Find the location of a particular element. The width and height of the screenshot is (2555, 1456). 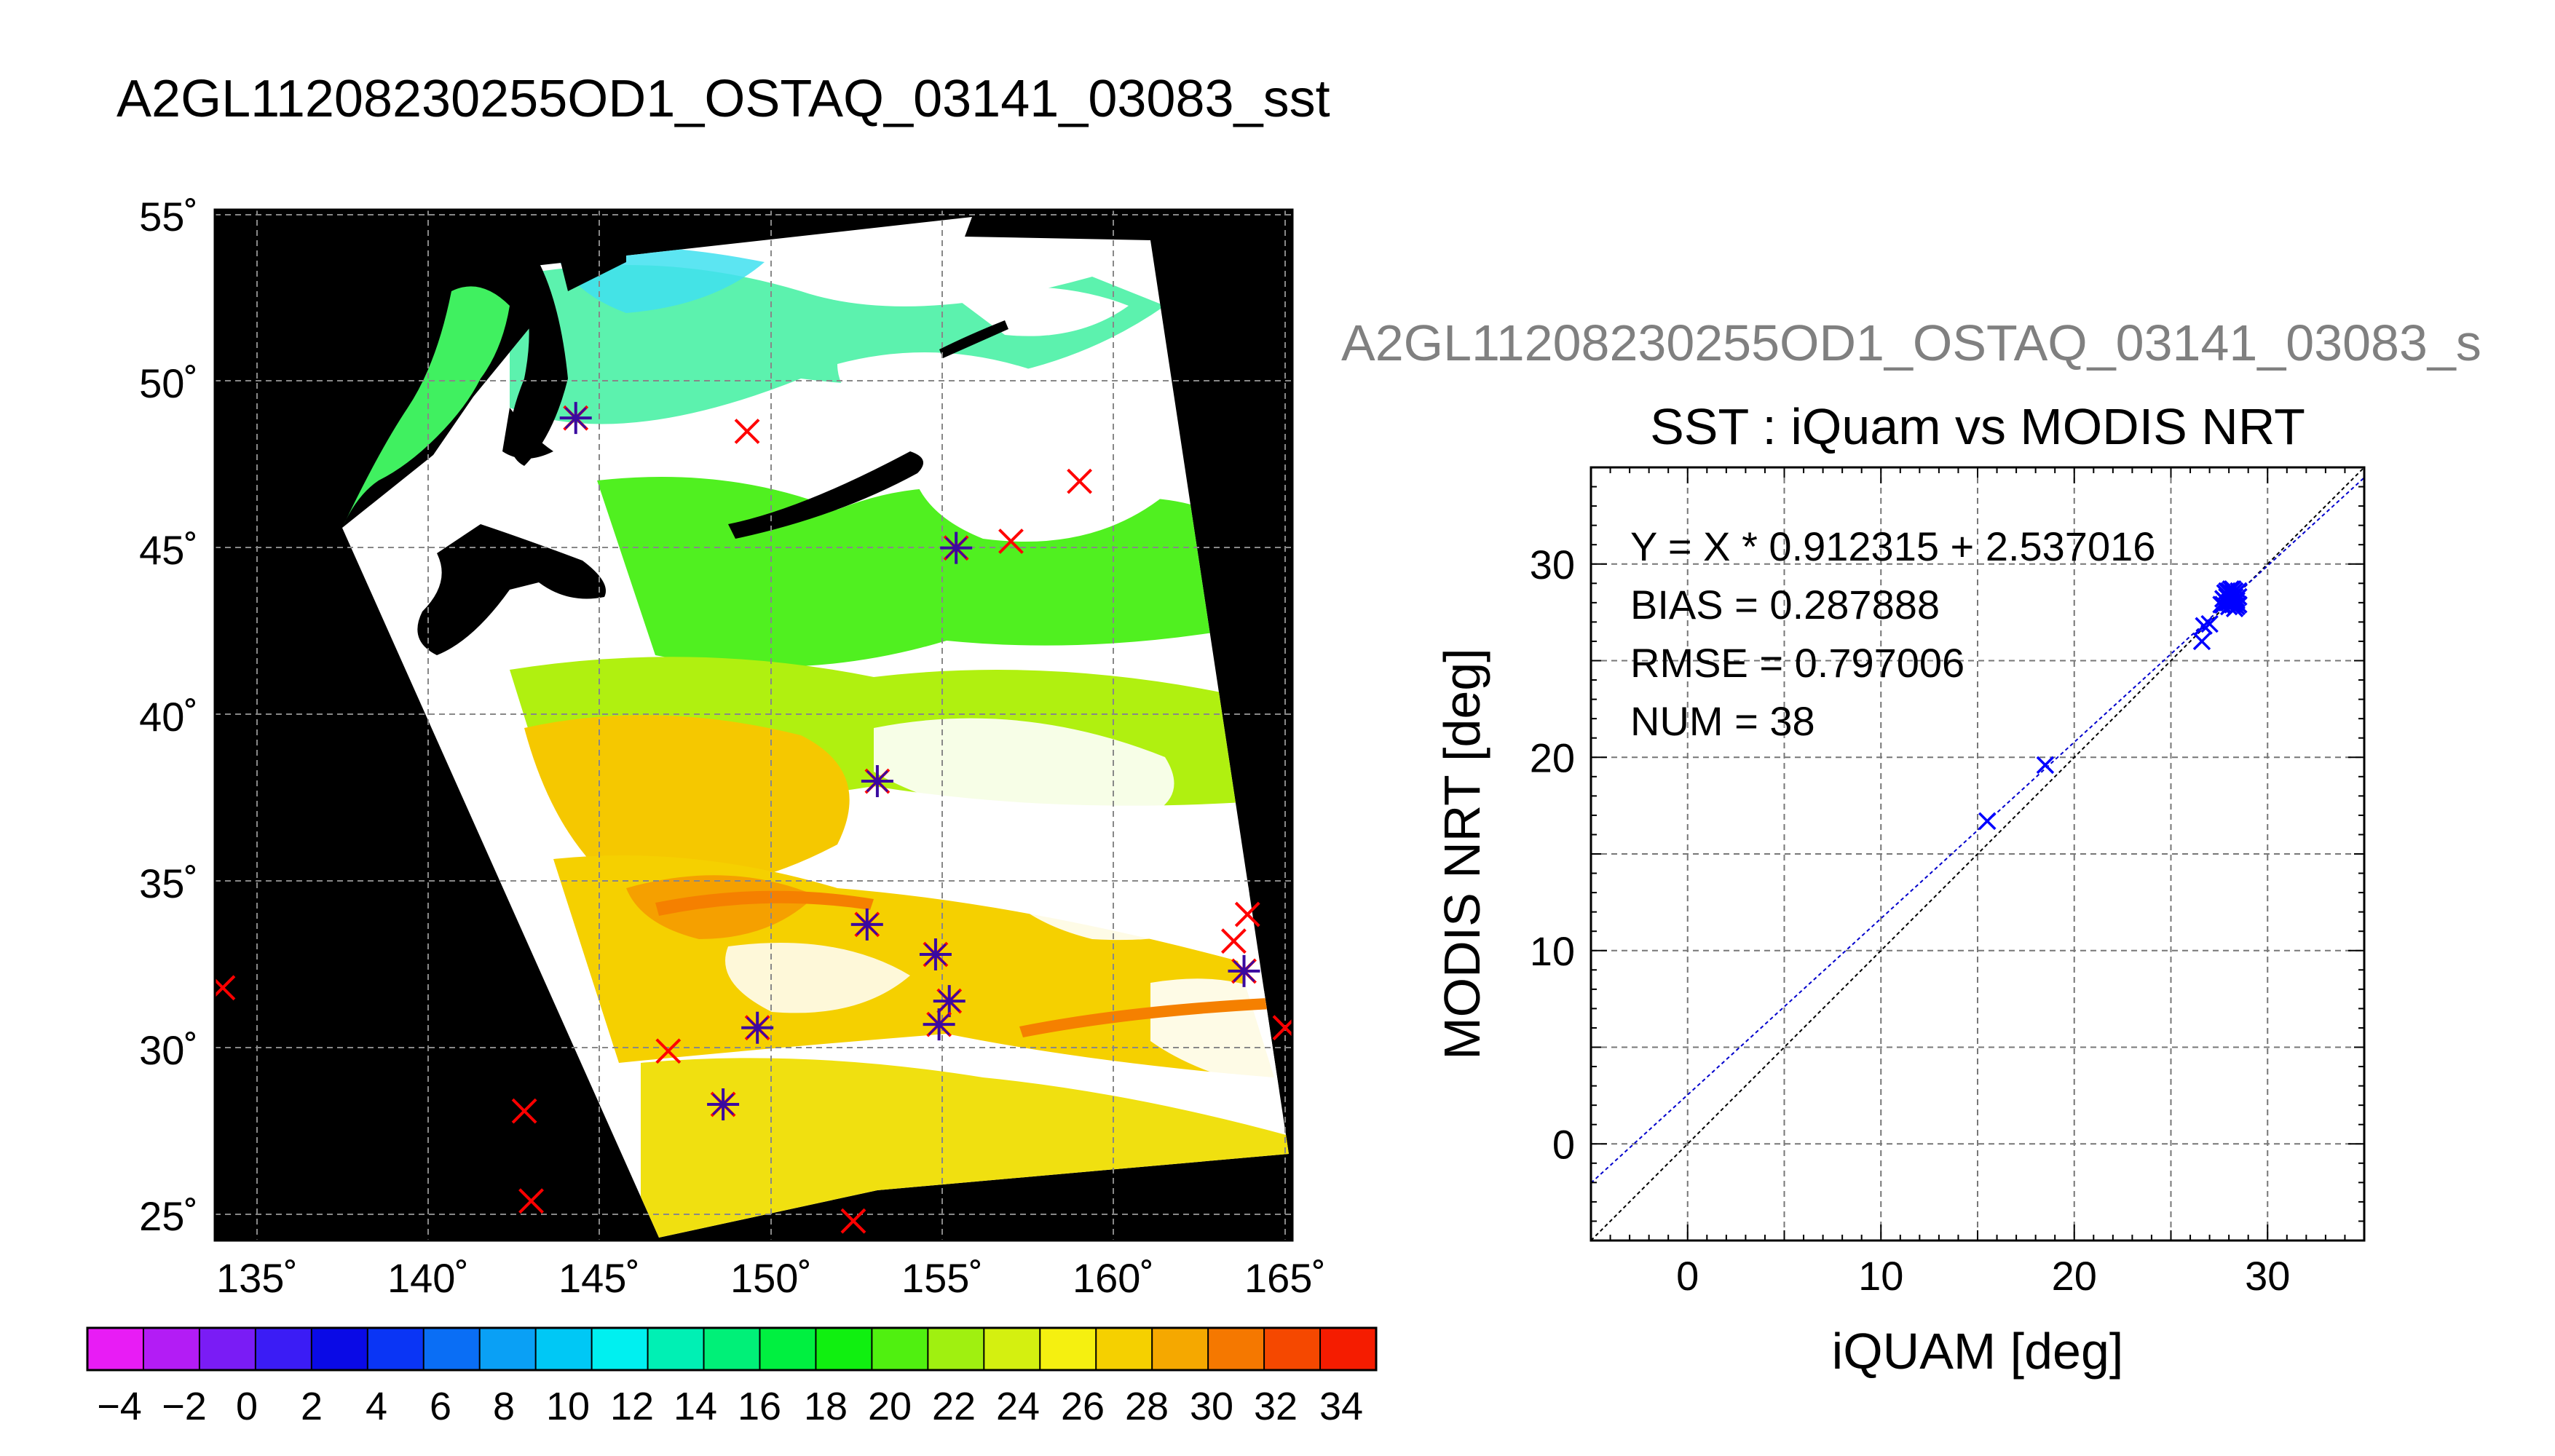

colorbar-label: 12 is located at coordinates (632, 1406).